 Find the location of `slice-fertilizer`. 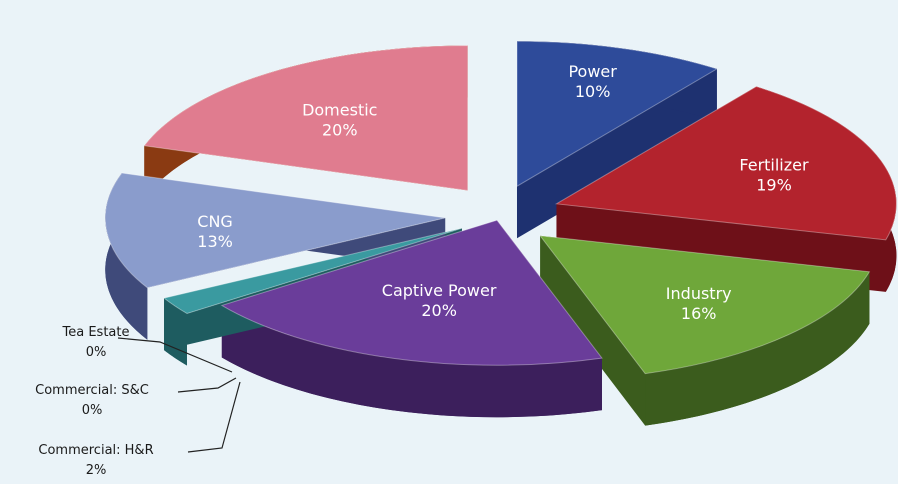

slice-fertilizer is located at coordinates (725, 163).